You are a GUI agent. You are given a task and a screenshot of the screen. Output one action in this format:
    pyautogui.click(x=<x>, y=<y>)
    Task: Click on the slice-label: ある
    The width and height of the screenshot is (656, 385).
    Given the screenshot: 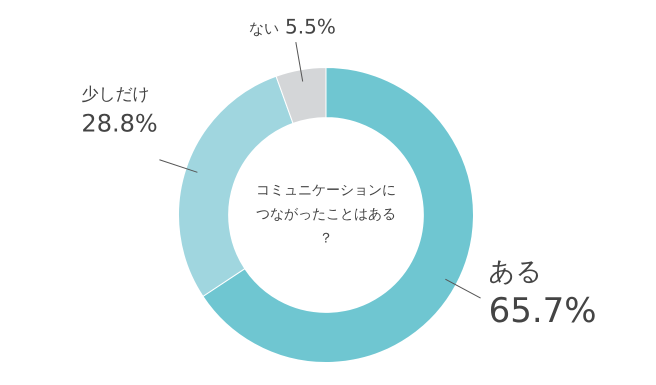 What is the action you would take?
    pyautogui.click(x=515, y=272)
    